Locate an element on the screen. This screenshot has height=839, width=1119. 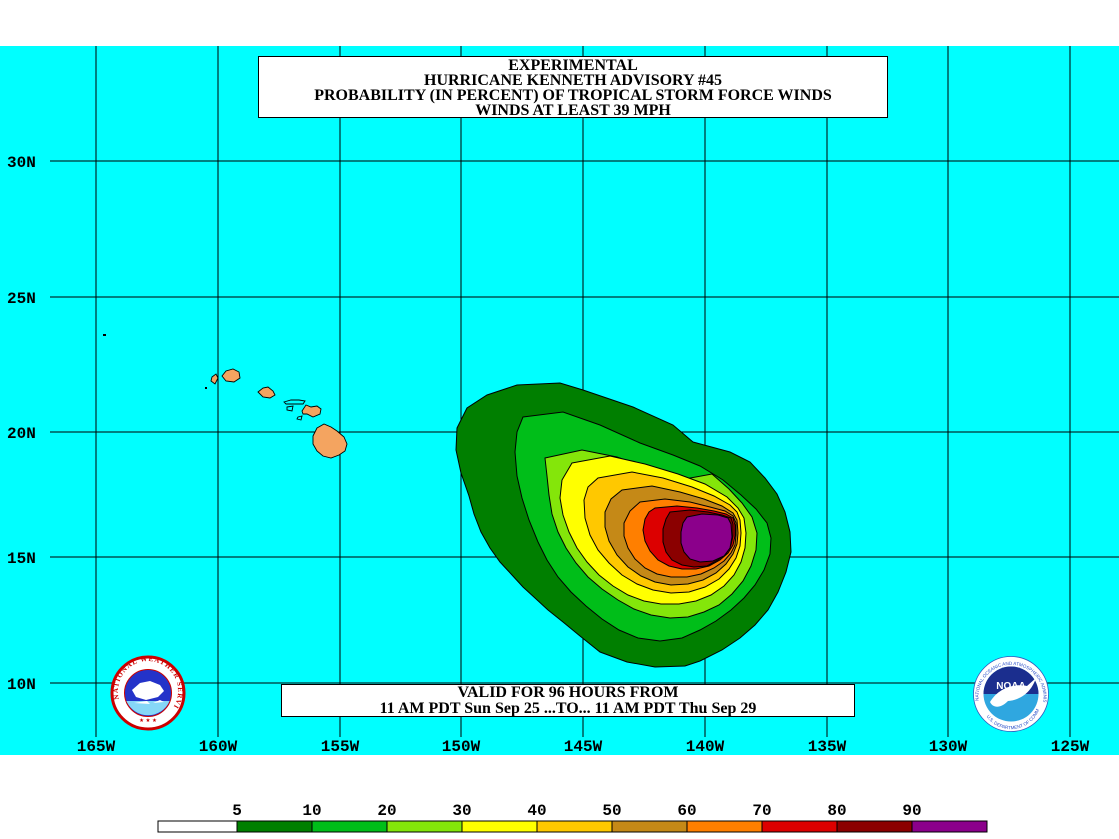
island-lanai is located at coordinates (290, 408).